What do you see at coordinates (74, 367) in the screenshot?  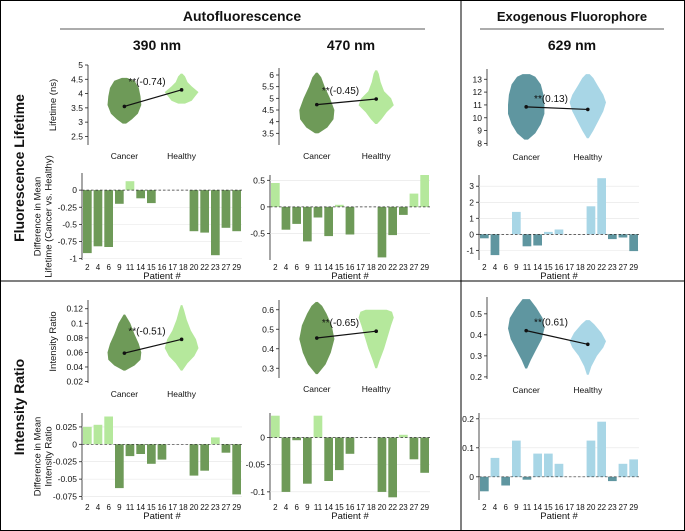 I see `y-tick-label: 0.04` at bounding box center [74, 367].